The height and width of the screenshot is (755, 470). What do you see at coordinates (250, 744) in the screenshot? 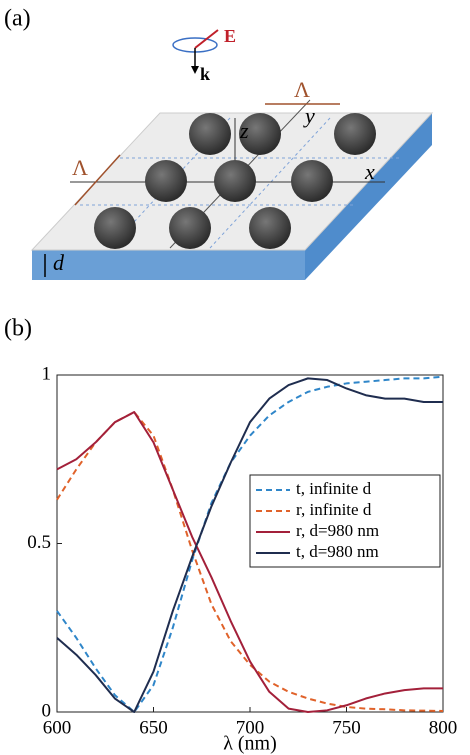
I see `x-axis-label: λ (nm)` at bounding box center [250, 744].